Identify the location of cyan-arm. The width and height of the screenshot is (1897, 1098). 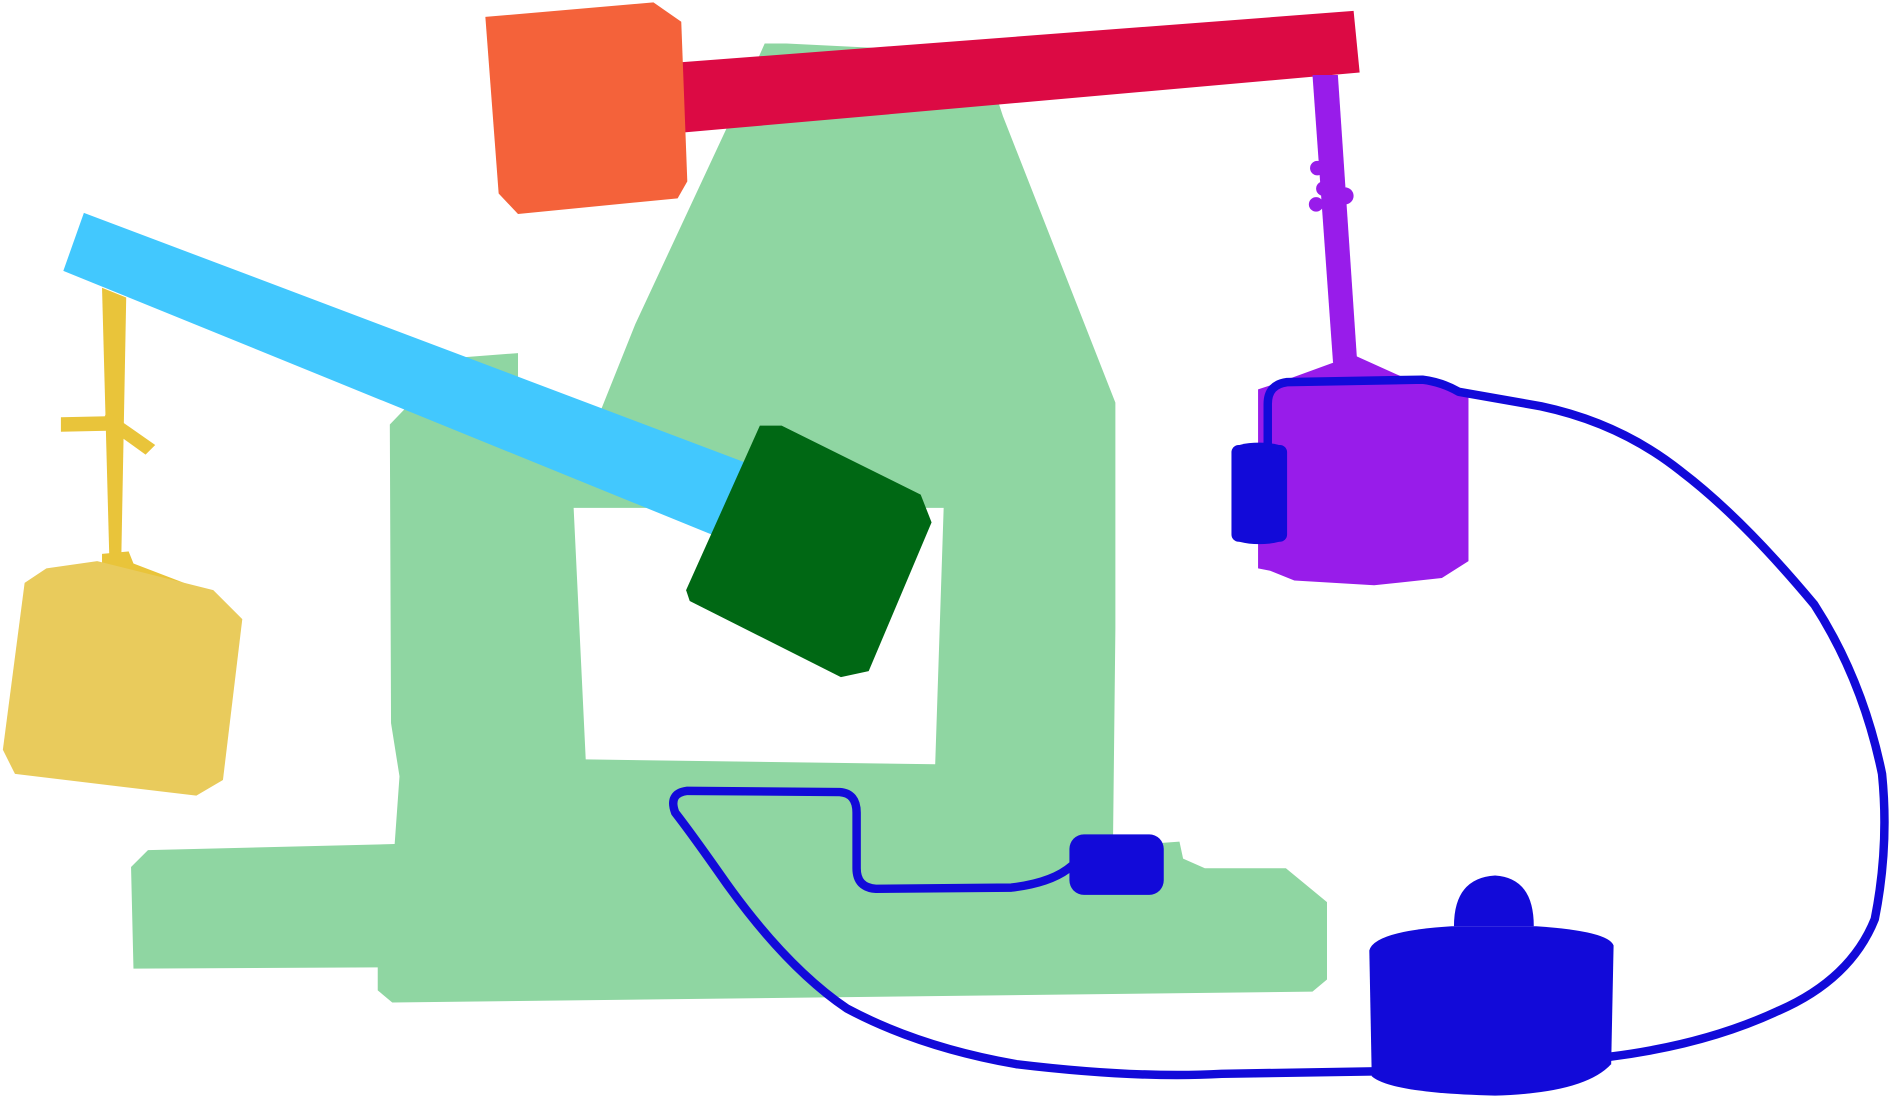
(407, 376).